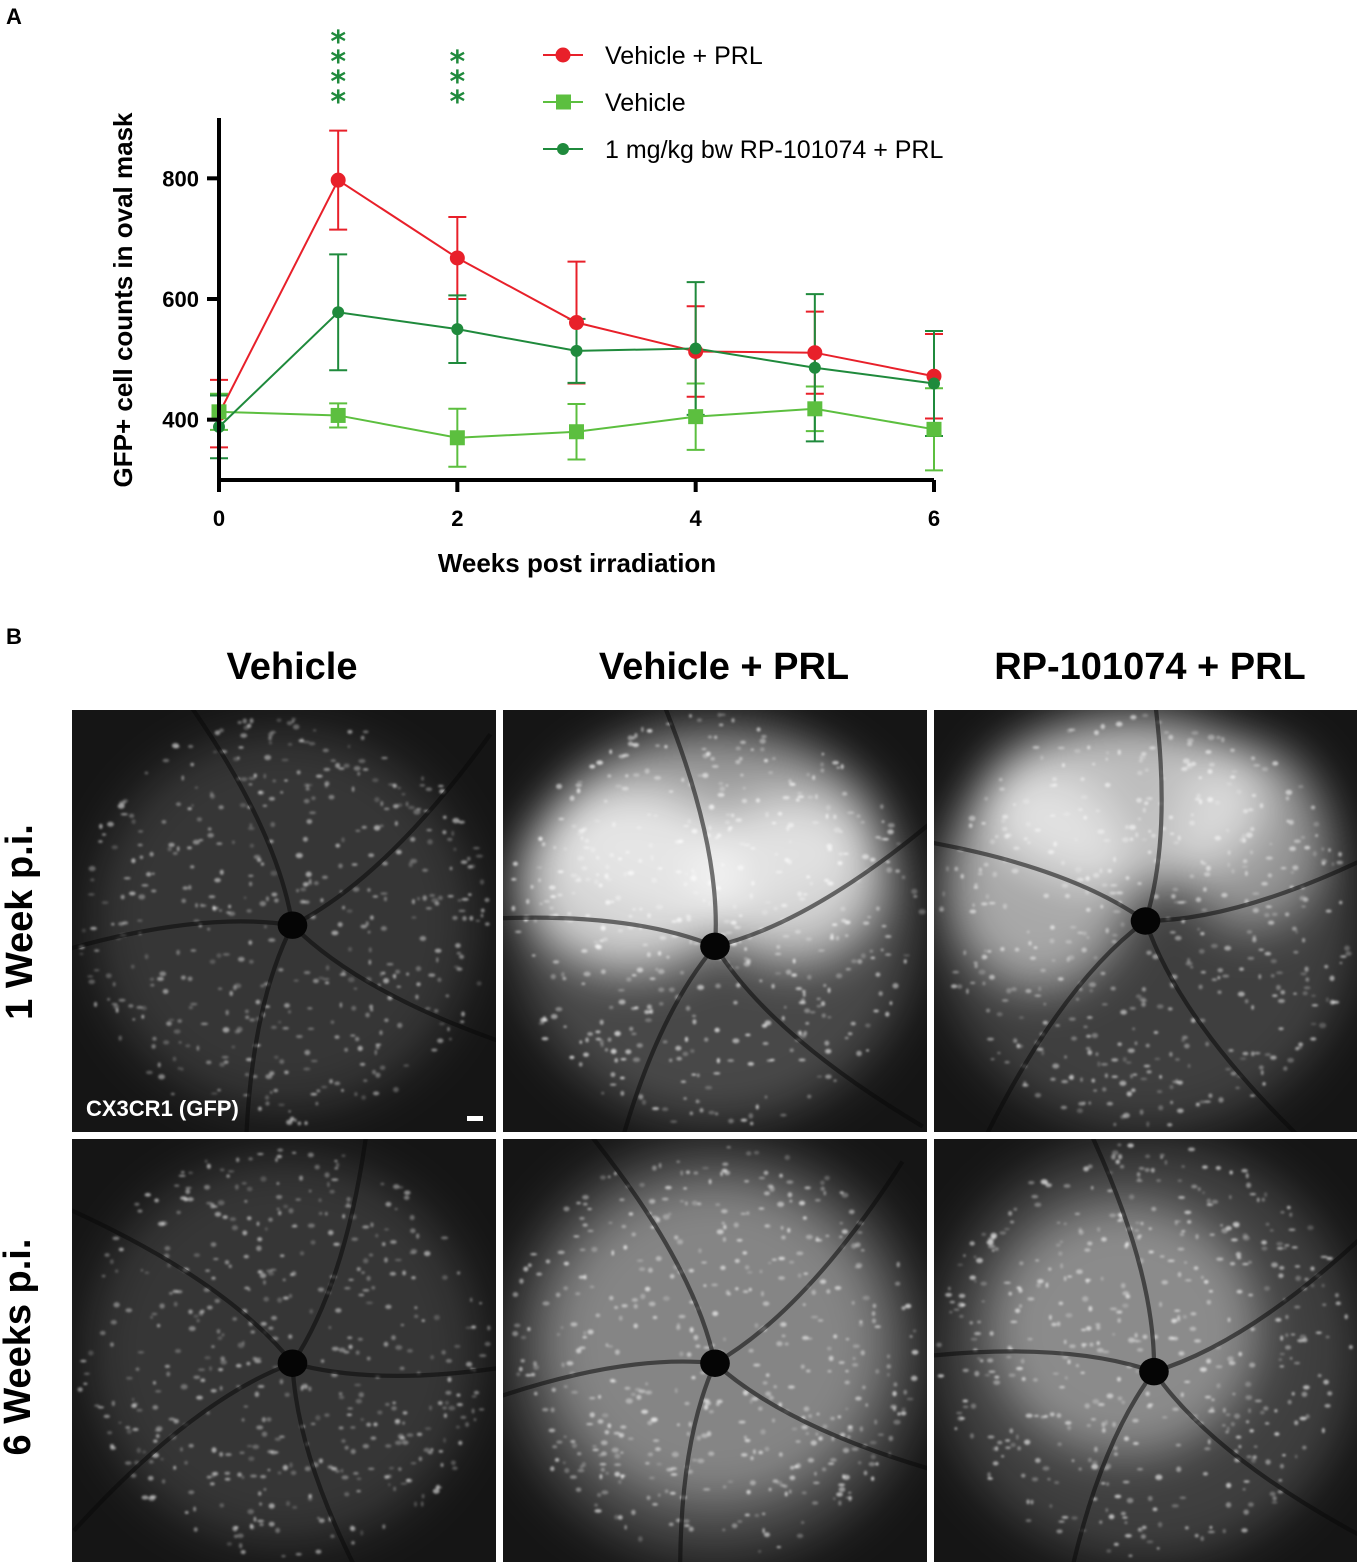  What do you see at coordinates (577, 563) in the screenshot?
I see `x-axis-label: Weeks post irradiation` at bounding box center [577, 563].